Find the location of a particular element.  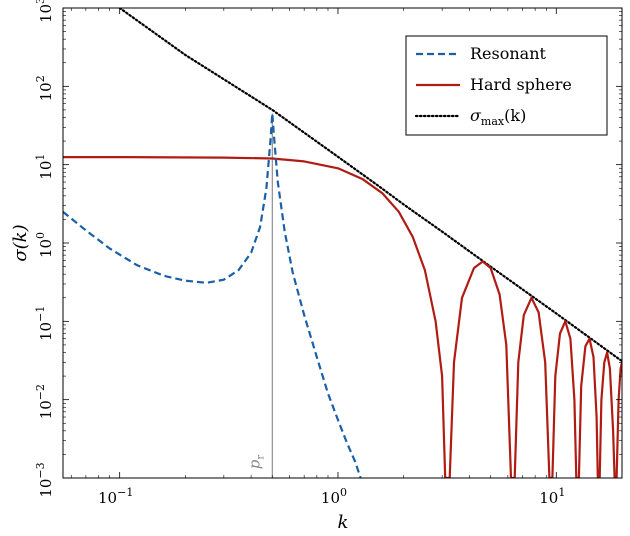

y-tick-label: 10−1 is located at coordinates (44, 323).